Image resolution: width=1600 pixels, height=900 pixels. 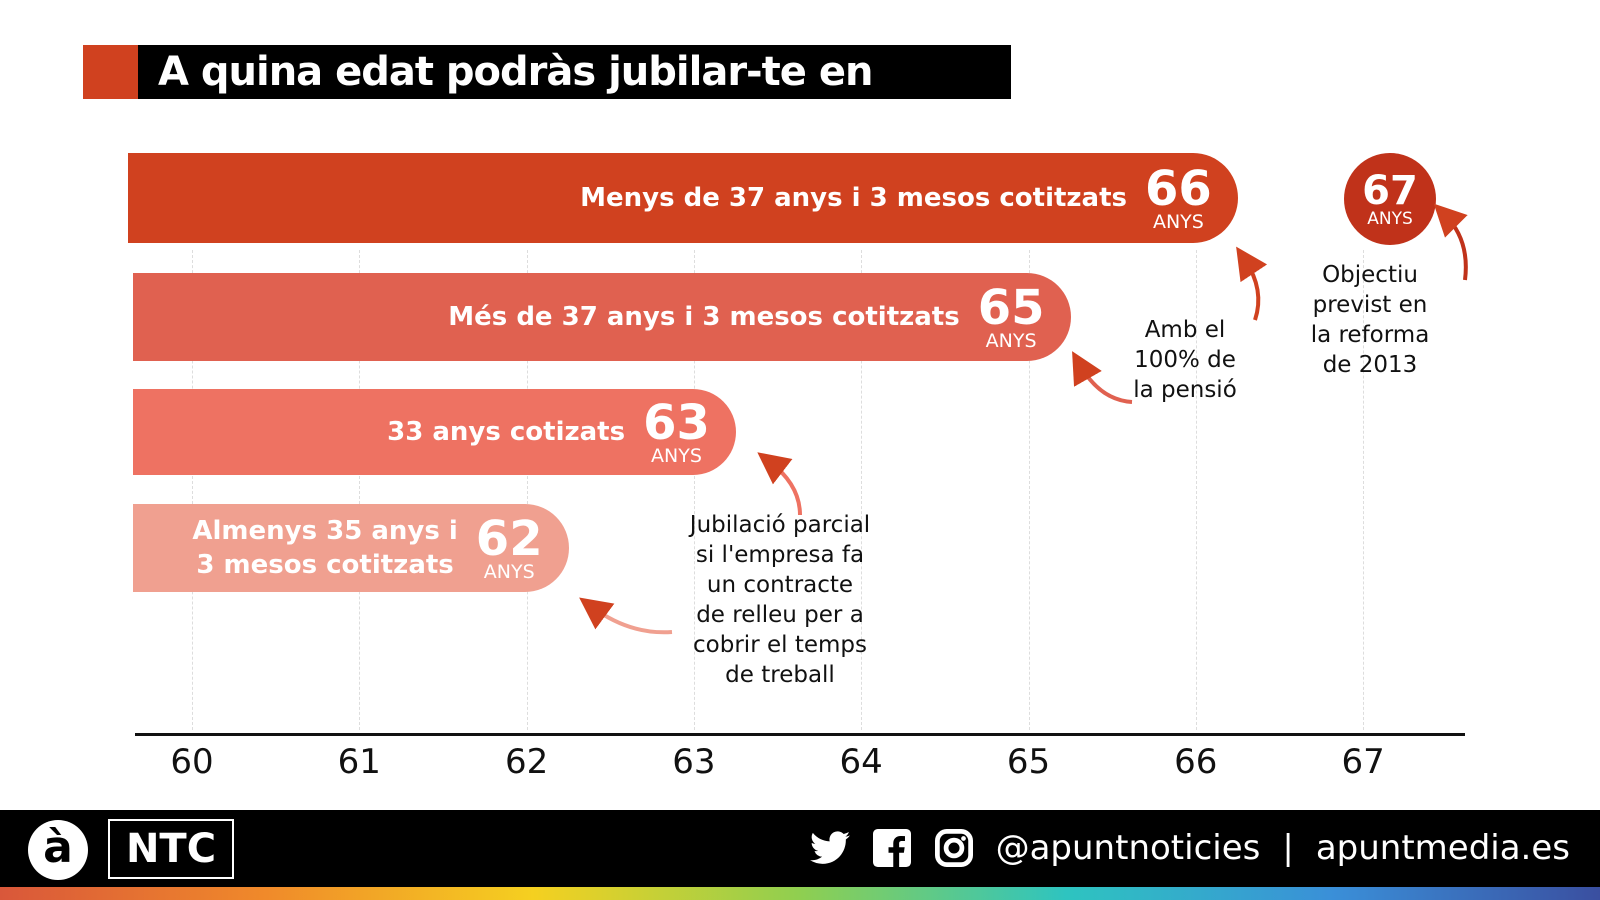 What do you see at coordinates (1390, 218) in the screenshot?
I see `target-unit: ANYS` at bounding box center [1390, 218].